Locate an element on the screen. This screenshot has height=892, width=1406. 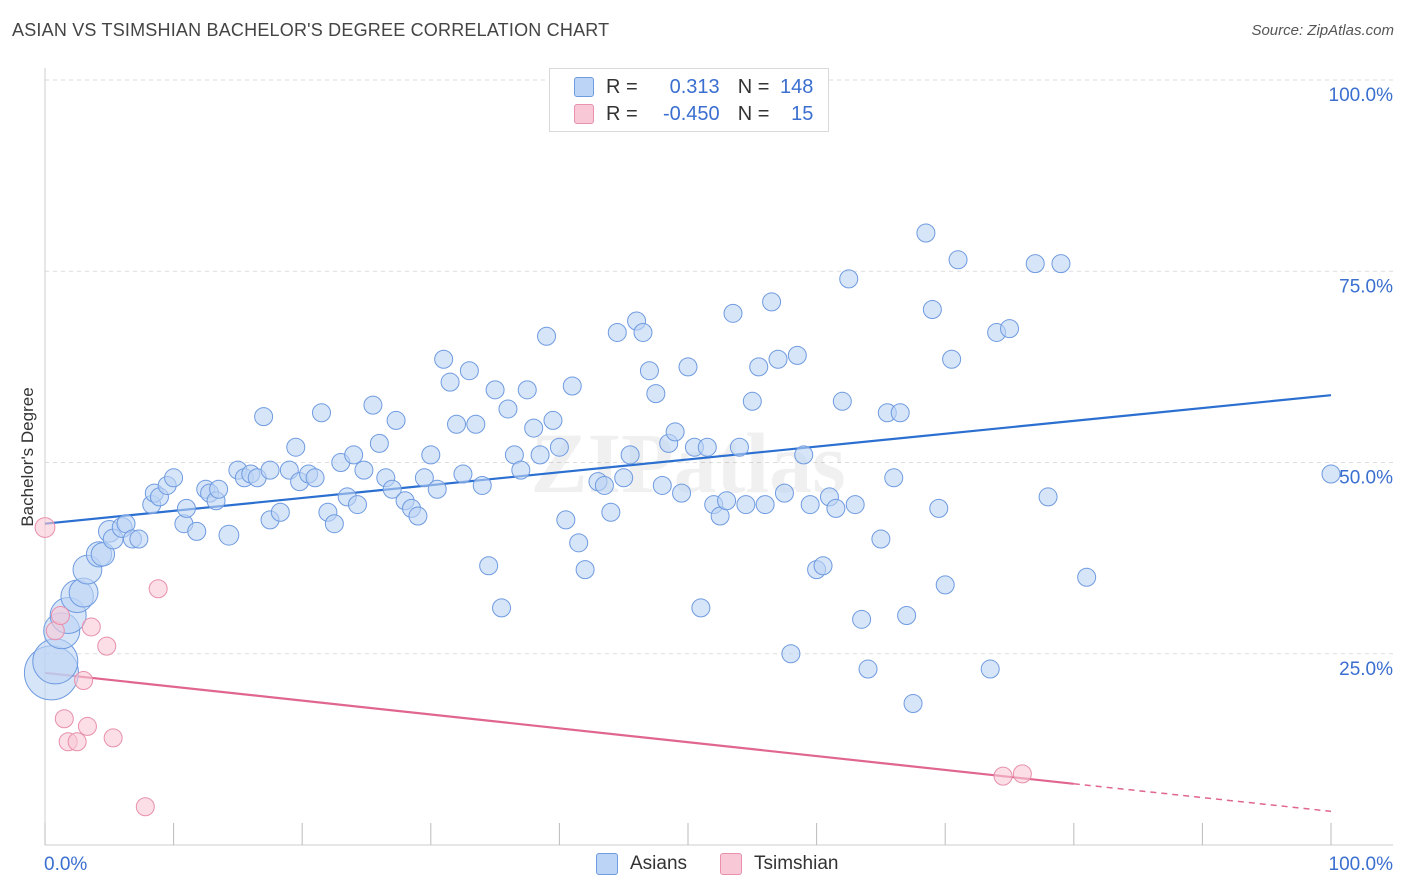
y-tick-label: 25.0% is located at coordinates (1366, 669).